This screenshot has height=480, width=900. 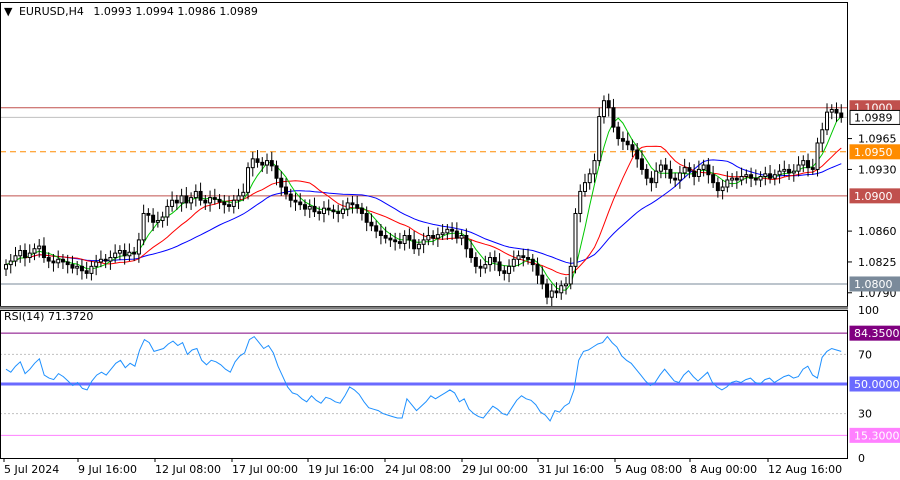 I want to click on rsi-y-tick-label: 100, so click(x=868, y=310).